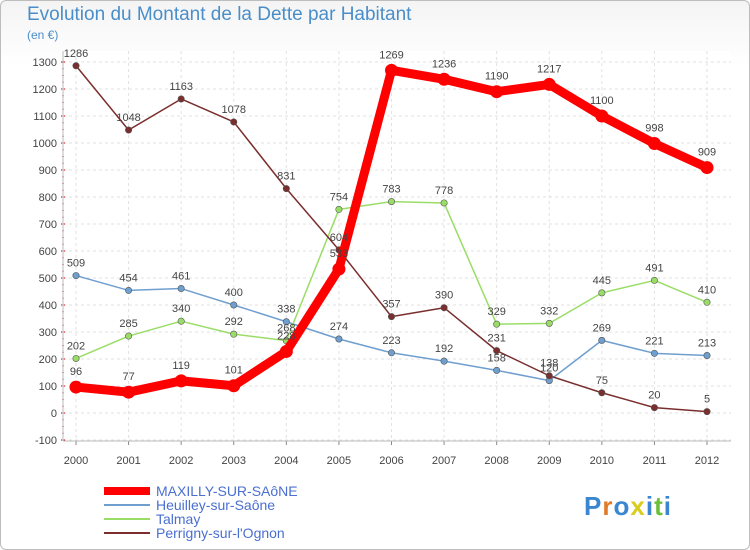 This screenshot has height=550, width=750. Describe the element at coordinates (234, 371) in the screenshot. I see `data-label: 101` at that location.